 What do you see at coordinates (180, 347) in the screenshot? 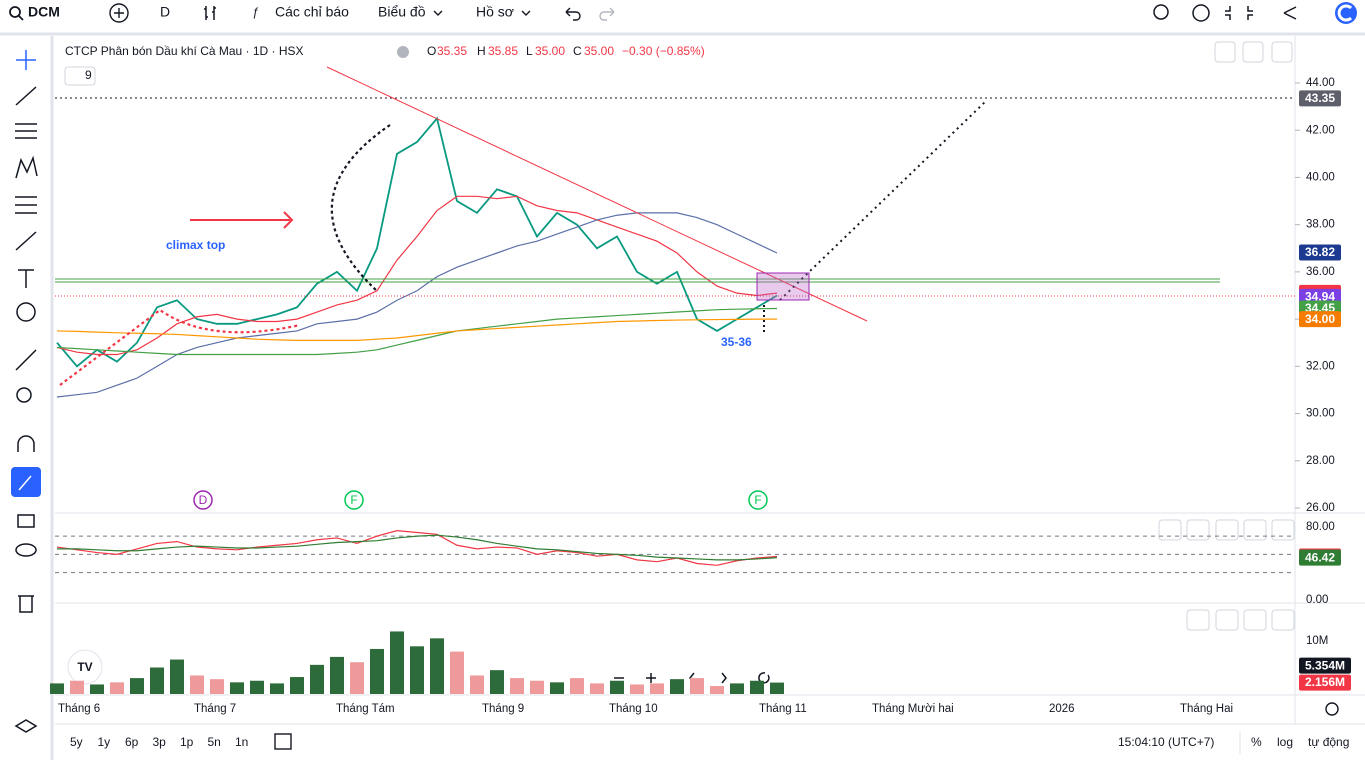
I see `arc-drawing` at bounding box center [180, 347].